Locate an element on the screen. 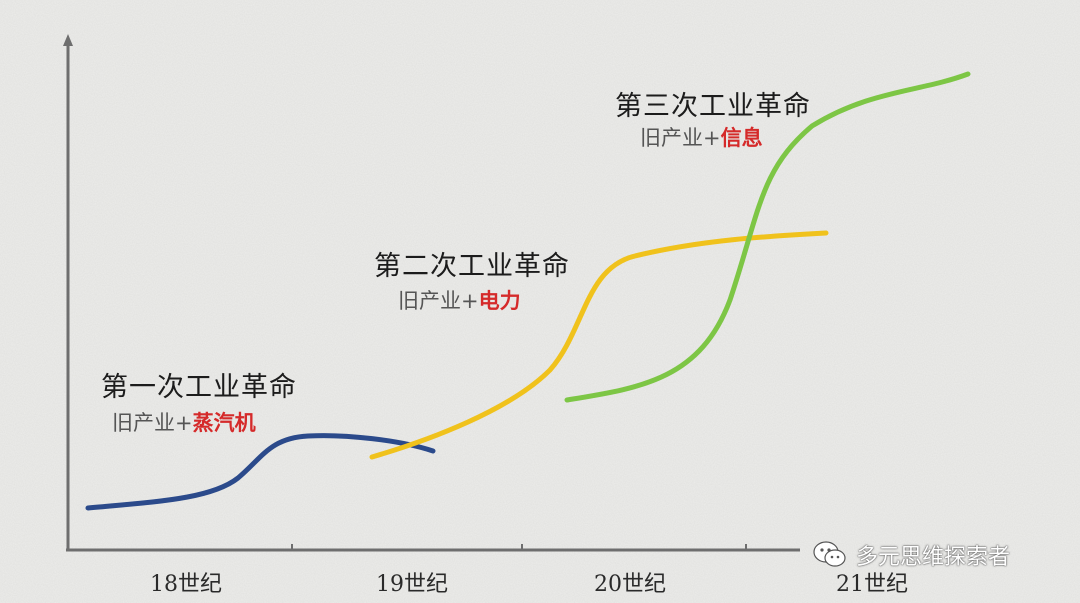 Image resolution: width=1080 pixels, height=603 pixels. x-tick-label-20th-century: 20世纪 is located at coordinates (630, 584).